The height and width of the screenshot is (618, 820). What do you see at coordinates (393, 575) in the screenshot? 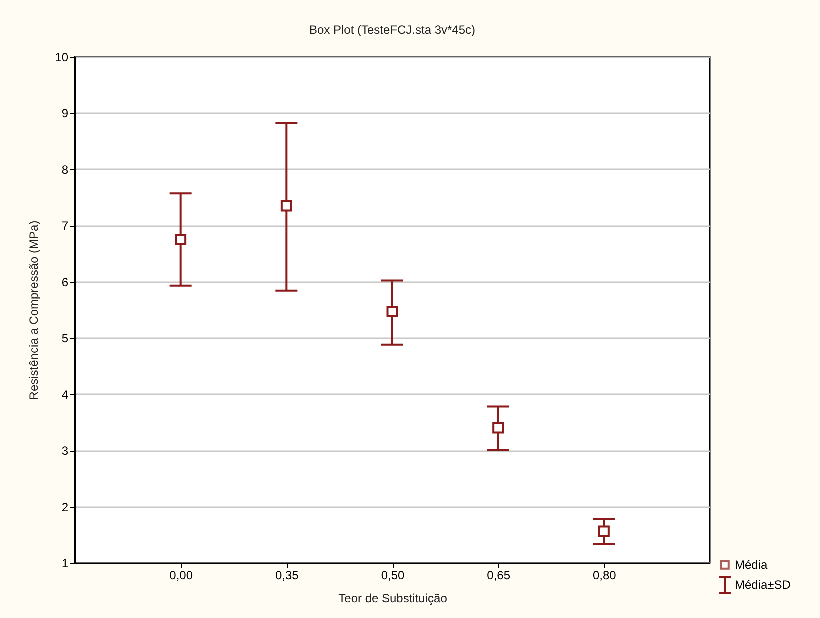
I see `x-tick-label: 0,50` at bounding box center [393, 575].